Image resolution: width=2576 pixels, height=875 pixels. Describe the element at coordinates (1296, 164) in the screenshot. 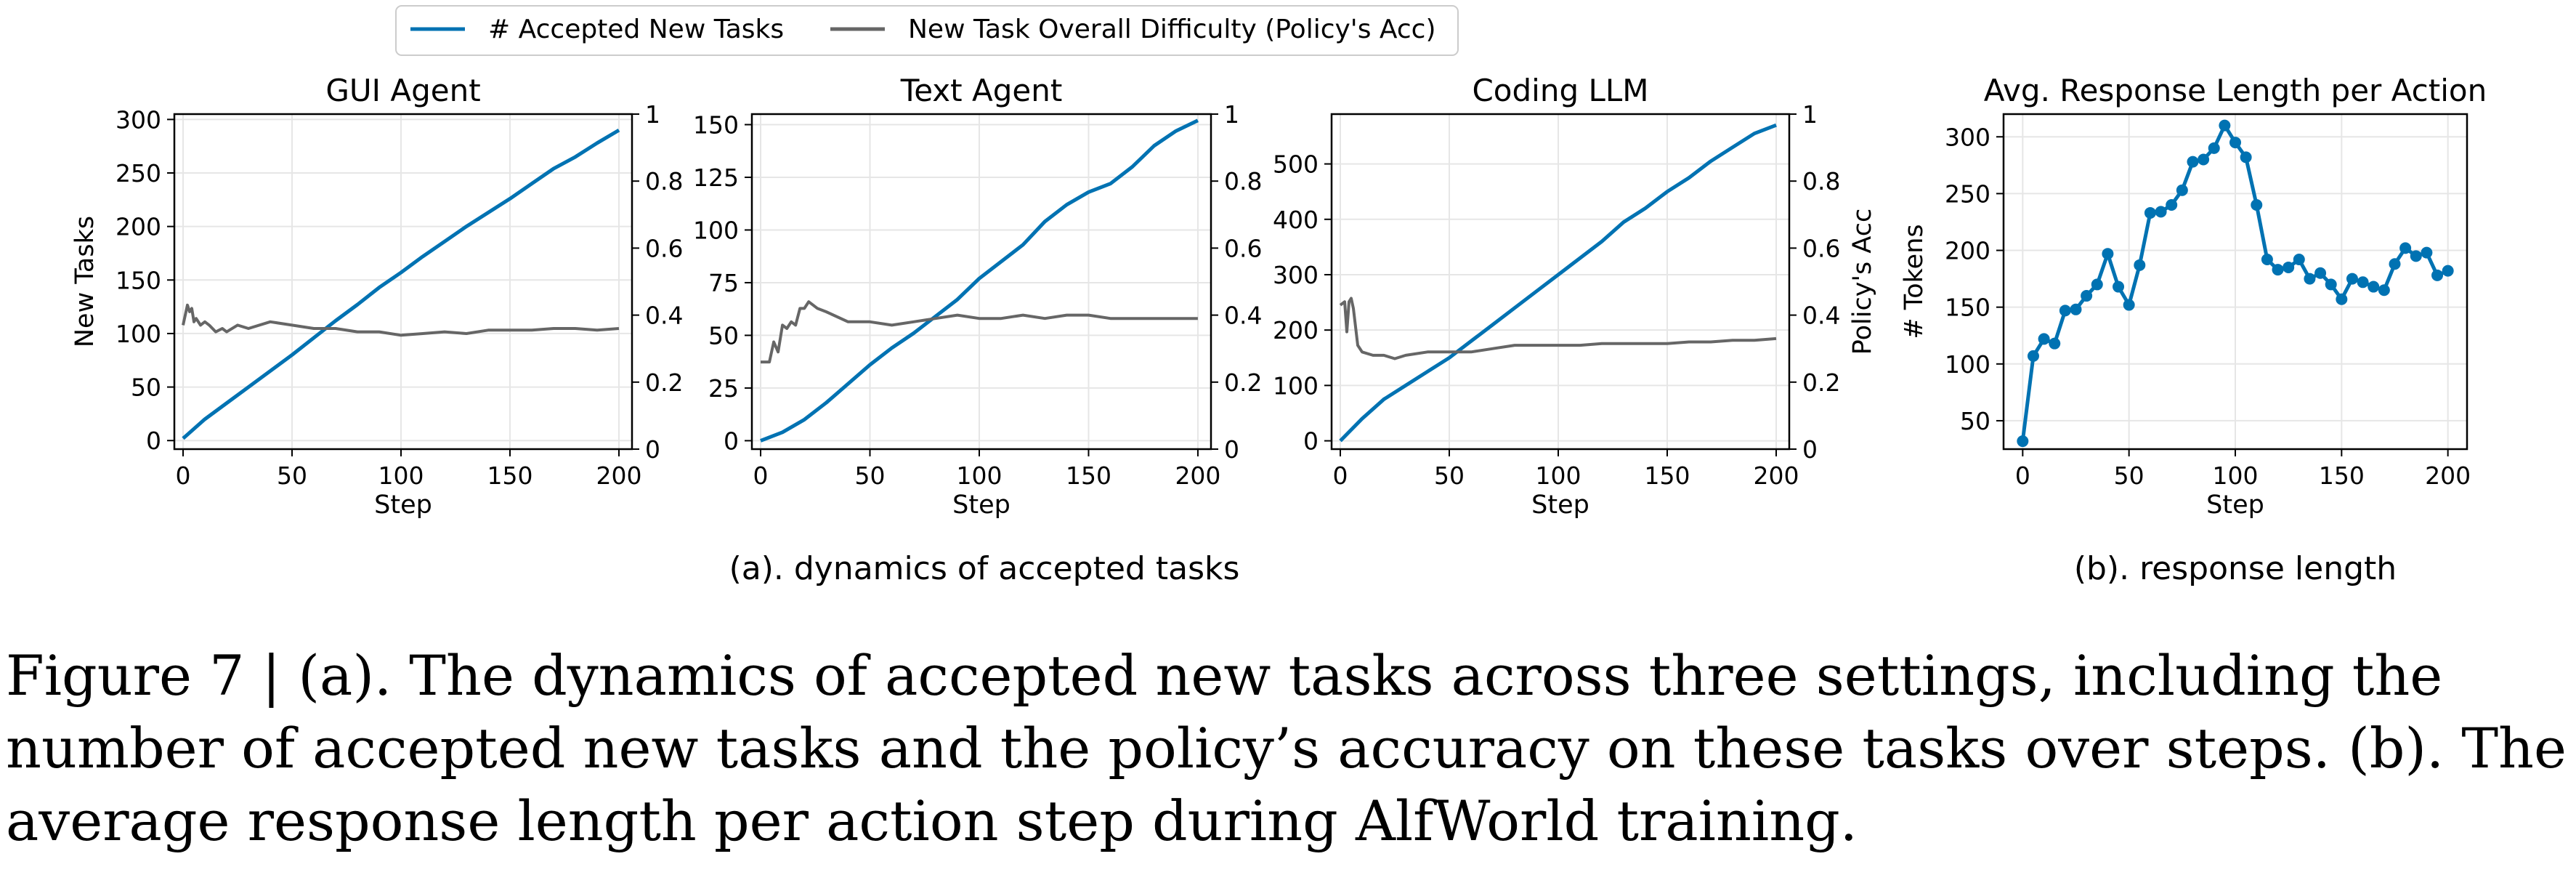

I see `y-tick-label: 500` at that location.